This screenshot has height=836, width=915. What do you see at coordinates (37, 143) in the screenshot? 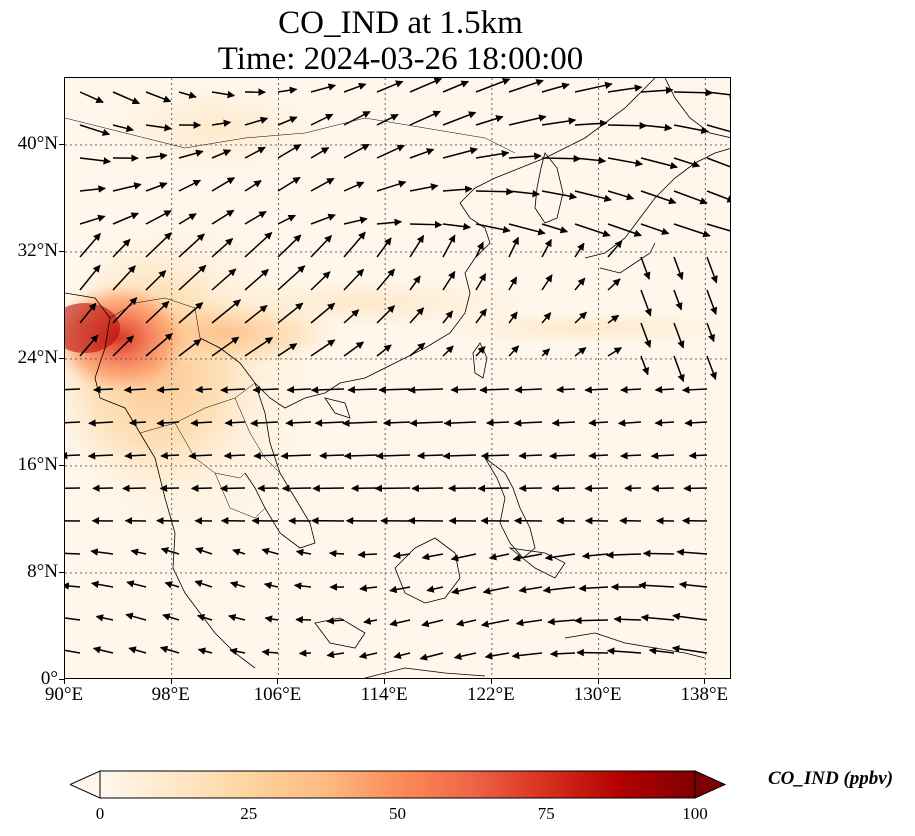
I see `latitude-tick-label: 40°N` at bounding box center [37, 143].